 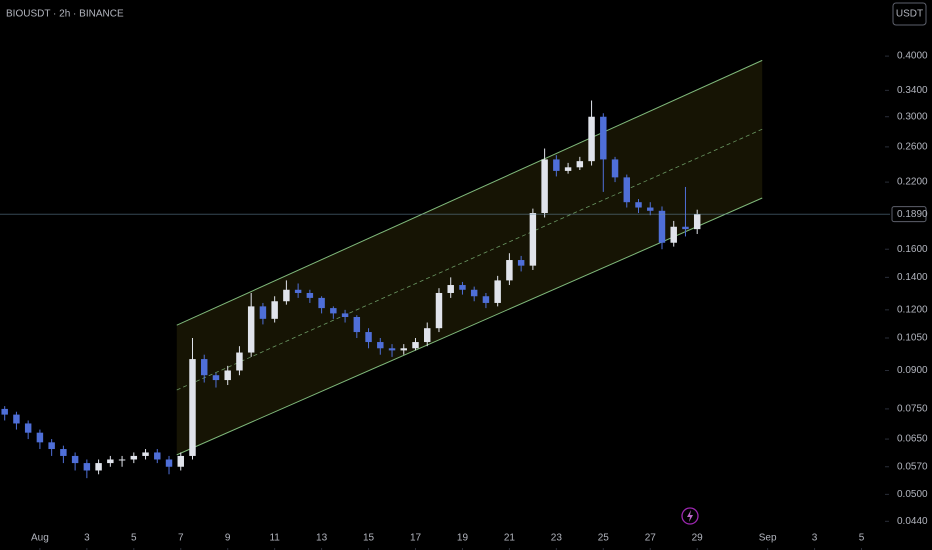 I want to click on x-tick-label: 15, so click(x=369, y=538).